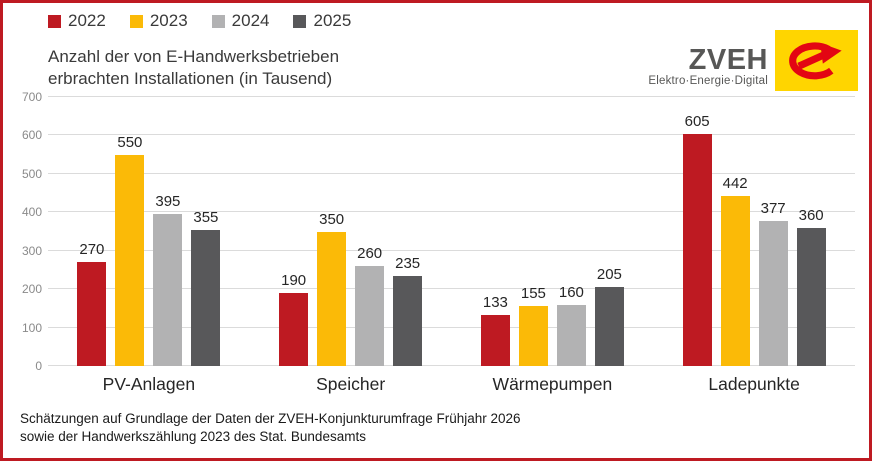 Image resolution: width=872 pixels, height=461 pixels. Describe the element at coordinates (697, 121) in the screenshot. I see `bar-value-label: 605` at that location.